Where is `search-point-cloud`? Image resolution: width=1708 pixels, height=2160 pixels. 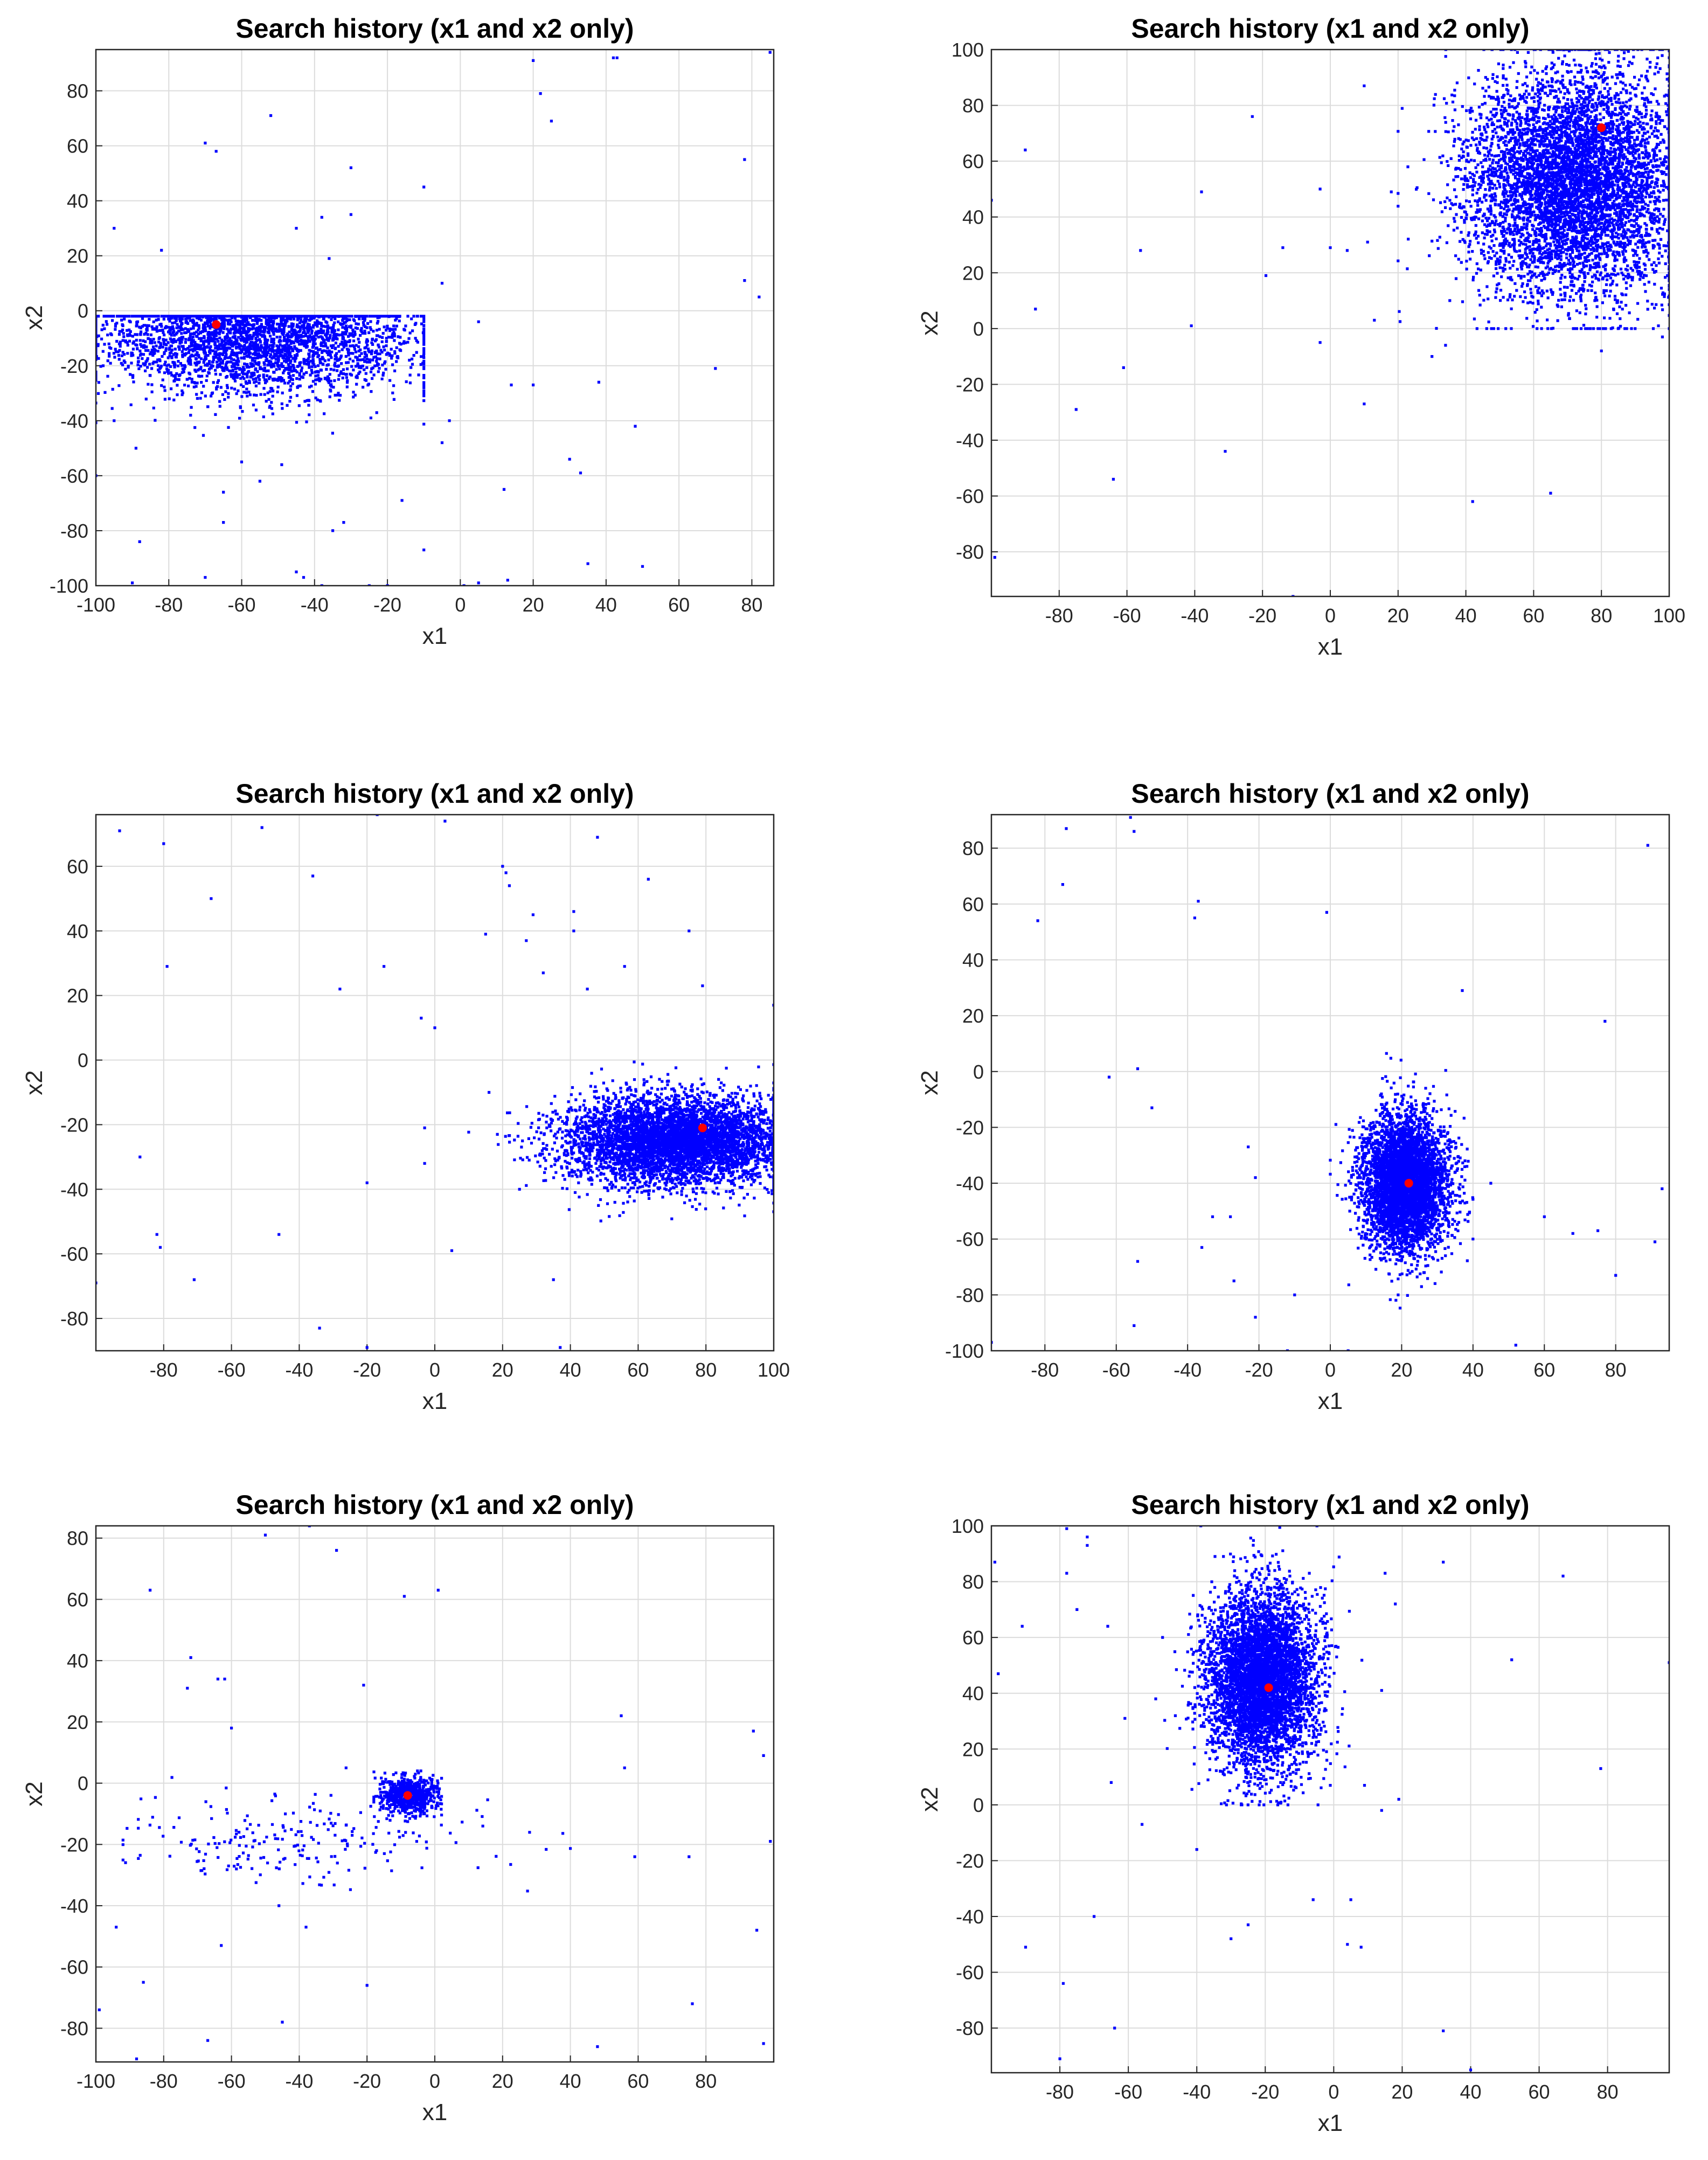
search-point-cloud is located at coordinates (1330, 323).